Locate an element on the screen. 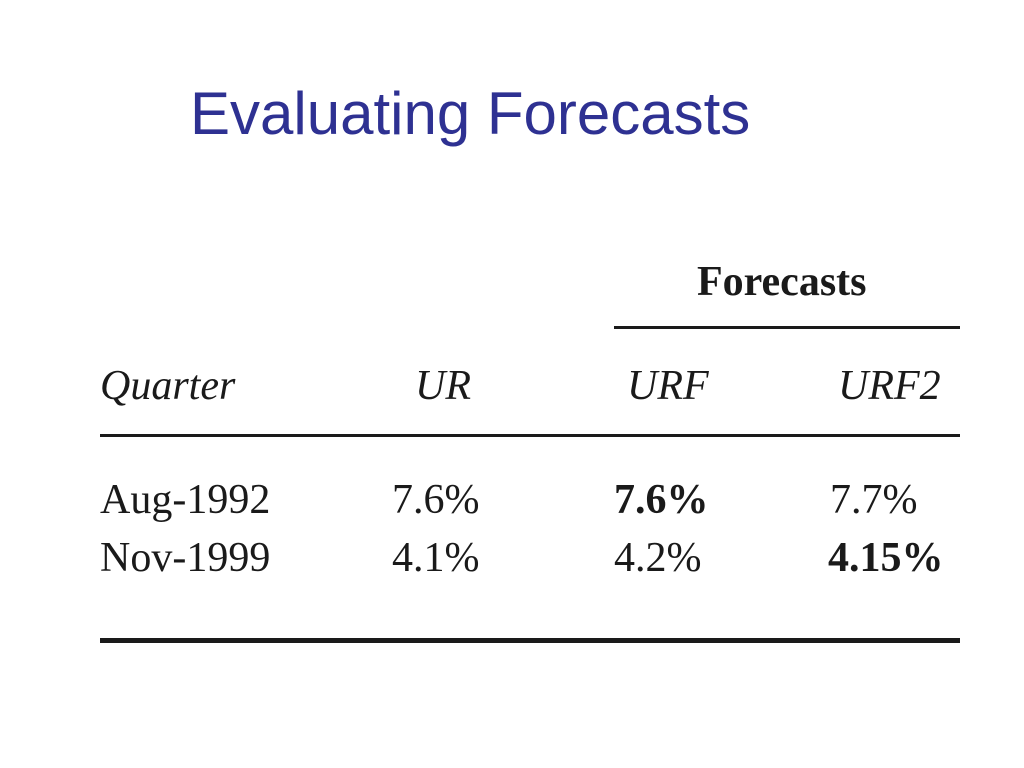  bottom-rule is located at coordinates (530, 640).